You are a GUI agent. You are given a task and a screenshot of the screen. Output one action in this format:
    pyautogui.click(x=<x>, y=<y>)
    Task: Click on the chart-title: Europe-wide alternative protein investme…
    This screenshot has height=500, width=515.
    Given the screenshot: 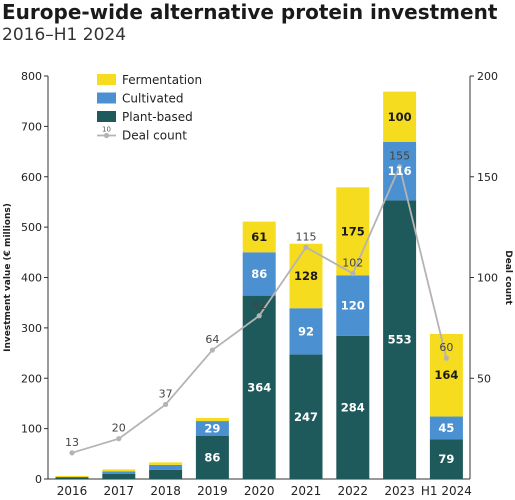 What is the action you would take?
    pyautogui.click(x=250, y=12)
    